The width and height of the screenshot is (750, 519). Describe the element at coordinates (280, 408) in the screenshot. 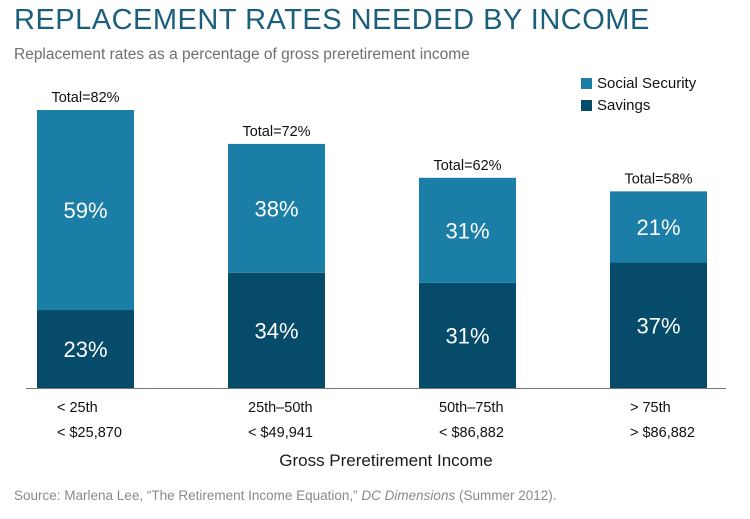

I see `category-label-2: 25th–50th` at that location.